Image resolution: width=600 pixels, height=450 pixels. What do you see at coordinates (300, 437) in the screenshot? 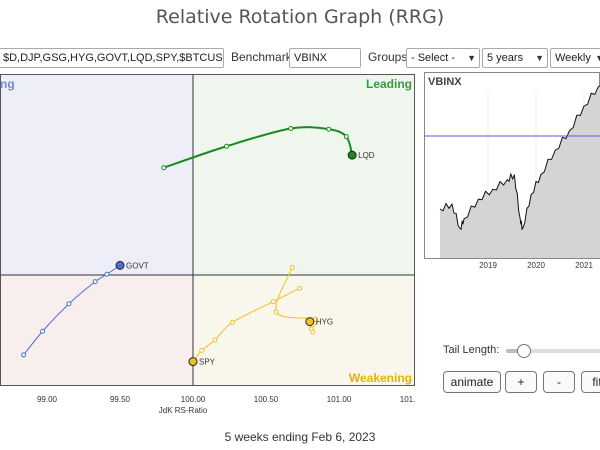
I see `date-range-text: 5 weeks ending Feb 6, 2023` at bounding box center [300, 437].